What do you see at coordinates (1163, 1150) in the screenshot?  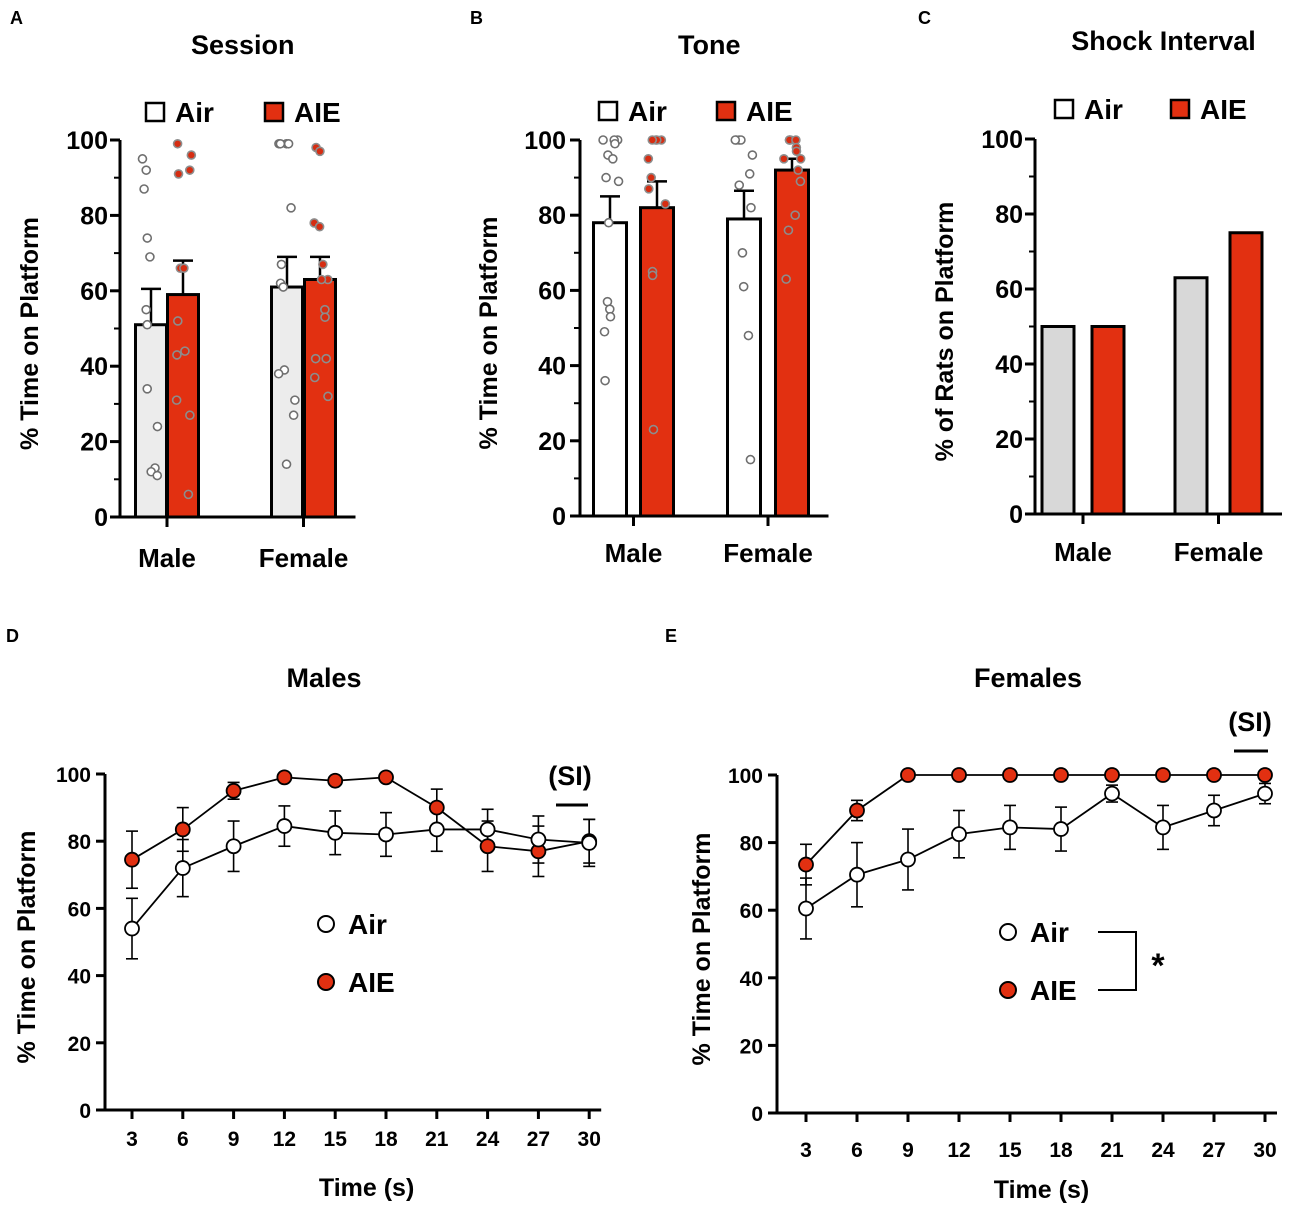 I see `x-tick-label: 24` at bounding box center [1163, 1150].